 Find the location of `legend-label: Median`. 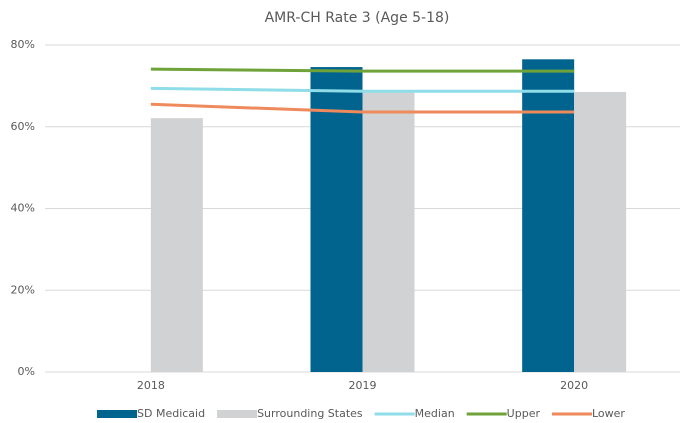

legend-label: Median is located at coordinates (435, 413).